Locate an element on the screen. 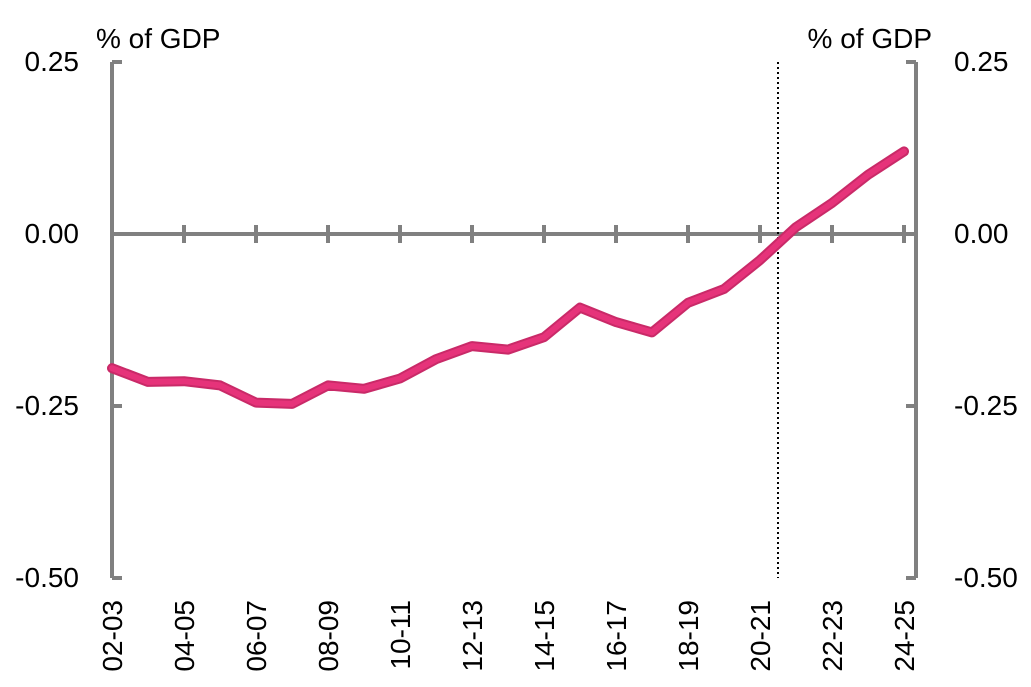 Image resolution: width=1031 pixels, height=687 pixels. x-tick-label: 10-11 is located at coordinates (400, 635).